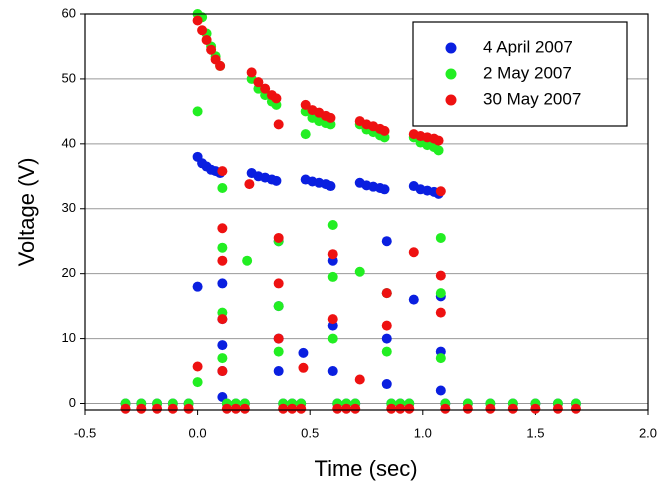  I want to click on x-axis-title: Time (sec), so click(365, 468).